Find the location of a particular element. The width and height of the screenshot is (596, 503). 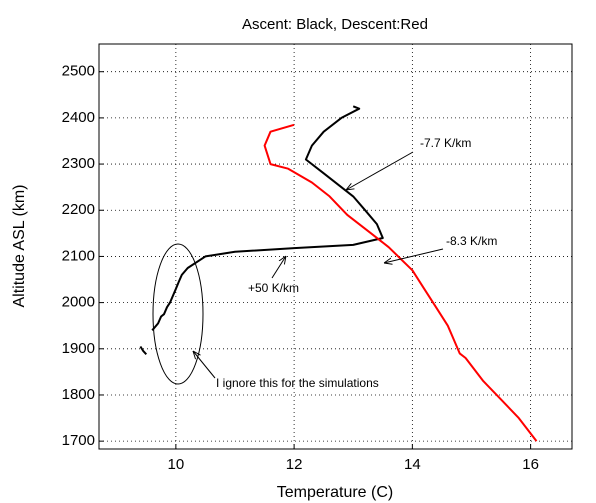

chart-title: Ascent: Black, Descent:Red is located at coordinates (335, 24).